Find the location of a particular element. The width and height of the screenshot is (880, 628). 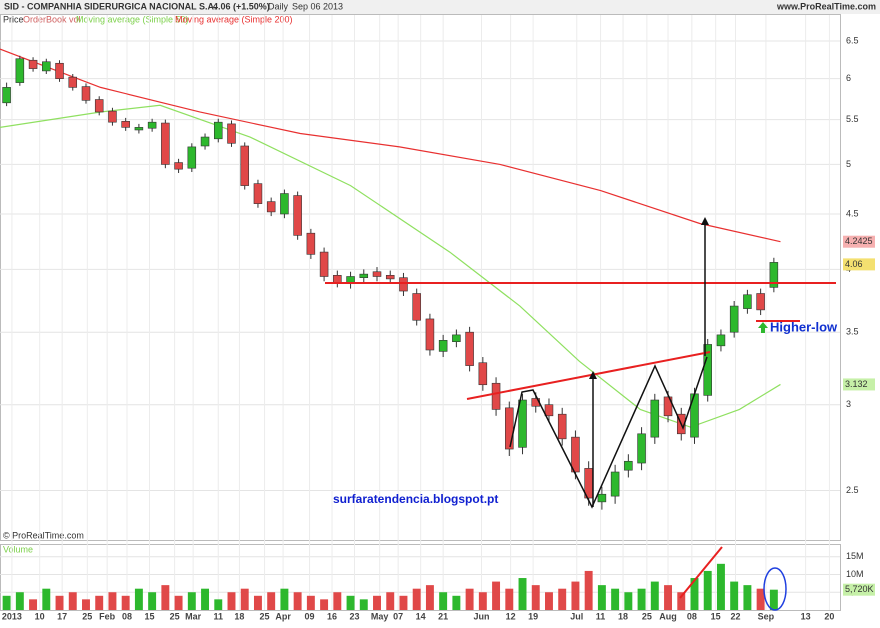

x-tick-label: 15 is located at coordinates (716, 616).